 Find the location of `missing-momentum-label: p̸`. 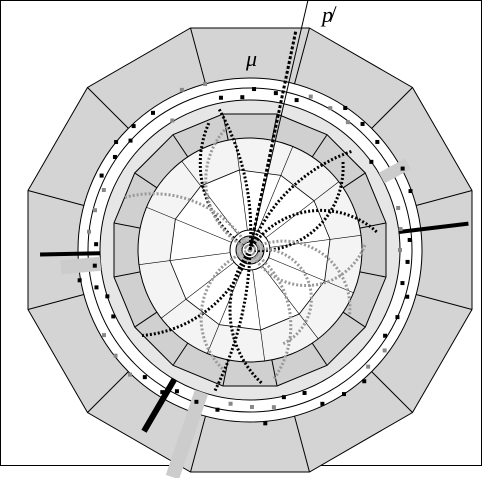

missing-momentum-label: p̸ is located at coordinates (328, 14).